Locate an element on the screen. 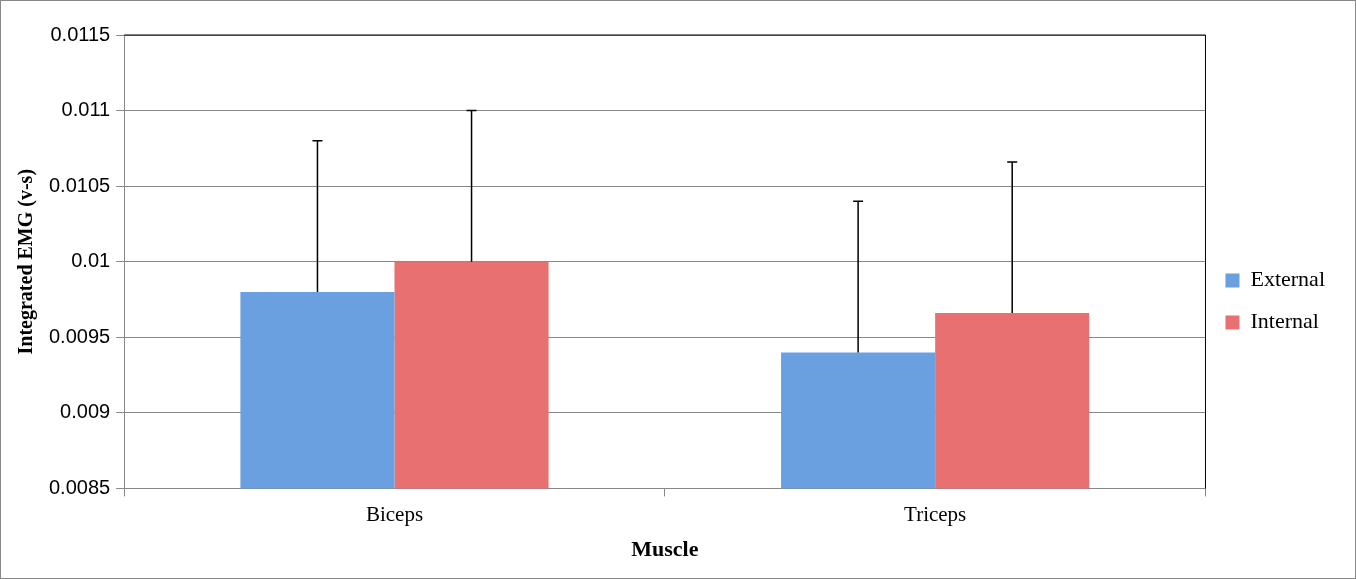  legend-label: Internal is located at coordinates (1284, 321).